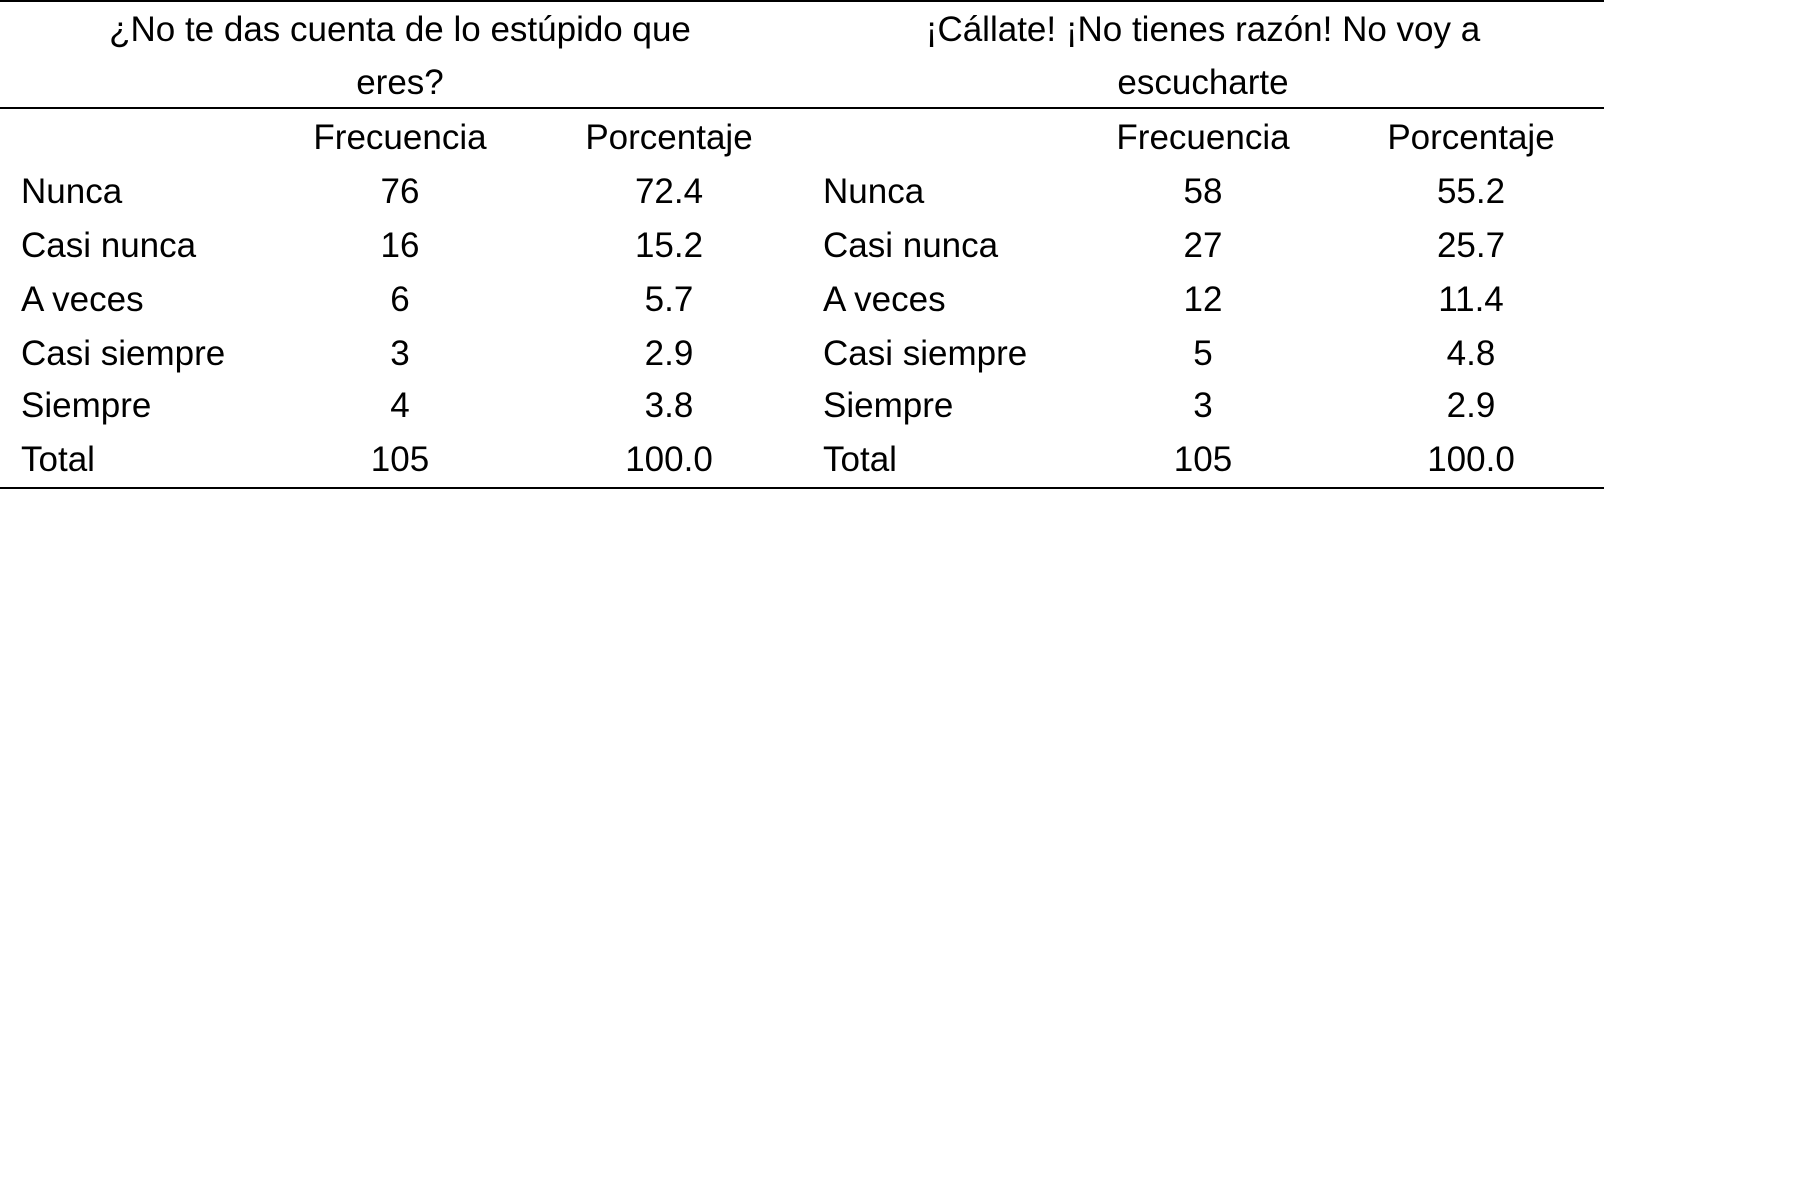  I want to click on percentage-cell: 55.2, so click(1471, 191).